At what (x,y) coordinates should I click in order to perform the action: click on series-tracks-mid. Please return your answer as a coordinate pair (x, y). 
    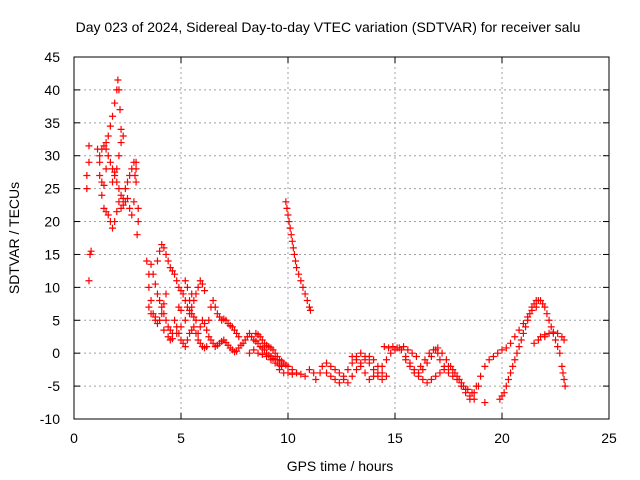
    Looking at the image, I should click on (195, 298).